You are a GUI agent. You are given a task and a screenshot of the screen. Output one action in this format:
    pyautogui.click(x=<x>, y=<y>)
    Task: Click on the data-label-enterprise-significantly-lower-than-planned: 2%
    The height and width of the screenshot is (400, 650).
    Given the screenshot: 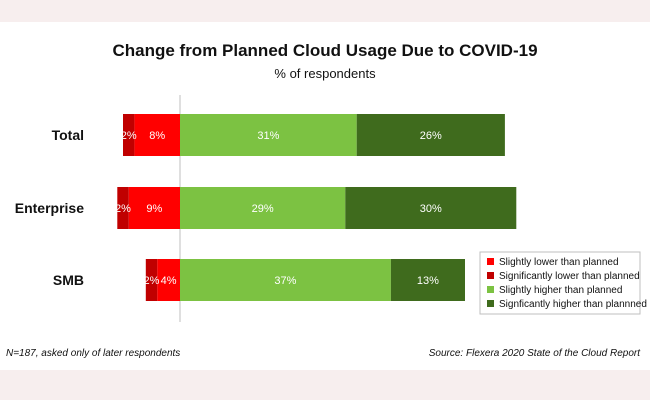 What is the action you would take?
    pyautogui.click(x=123, y=209)
    